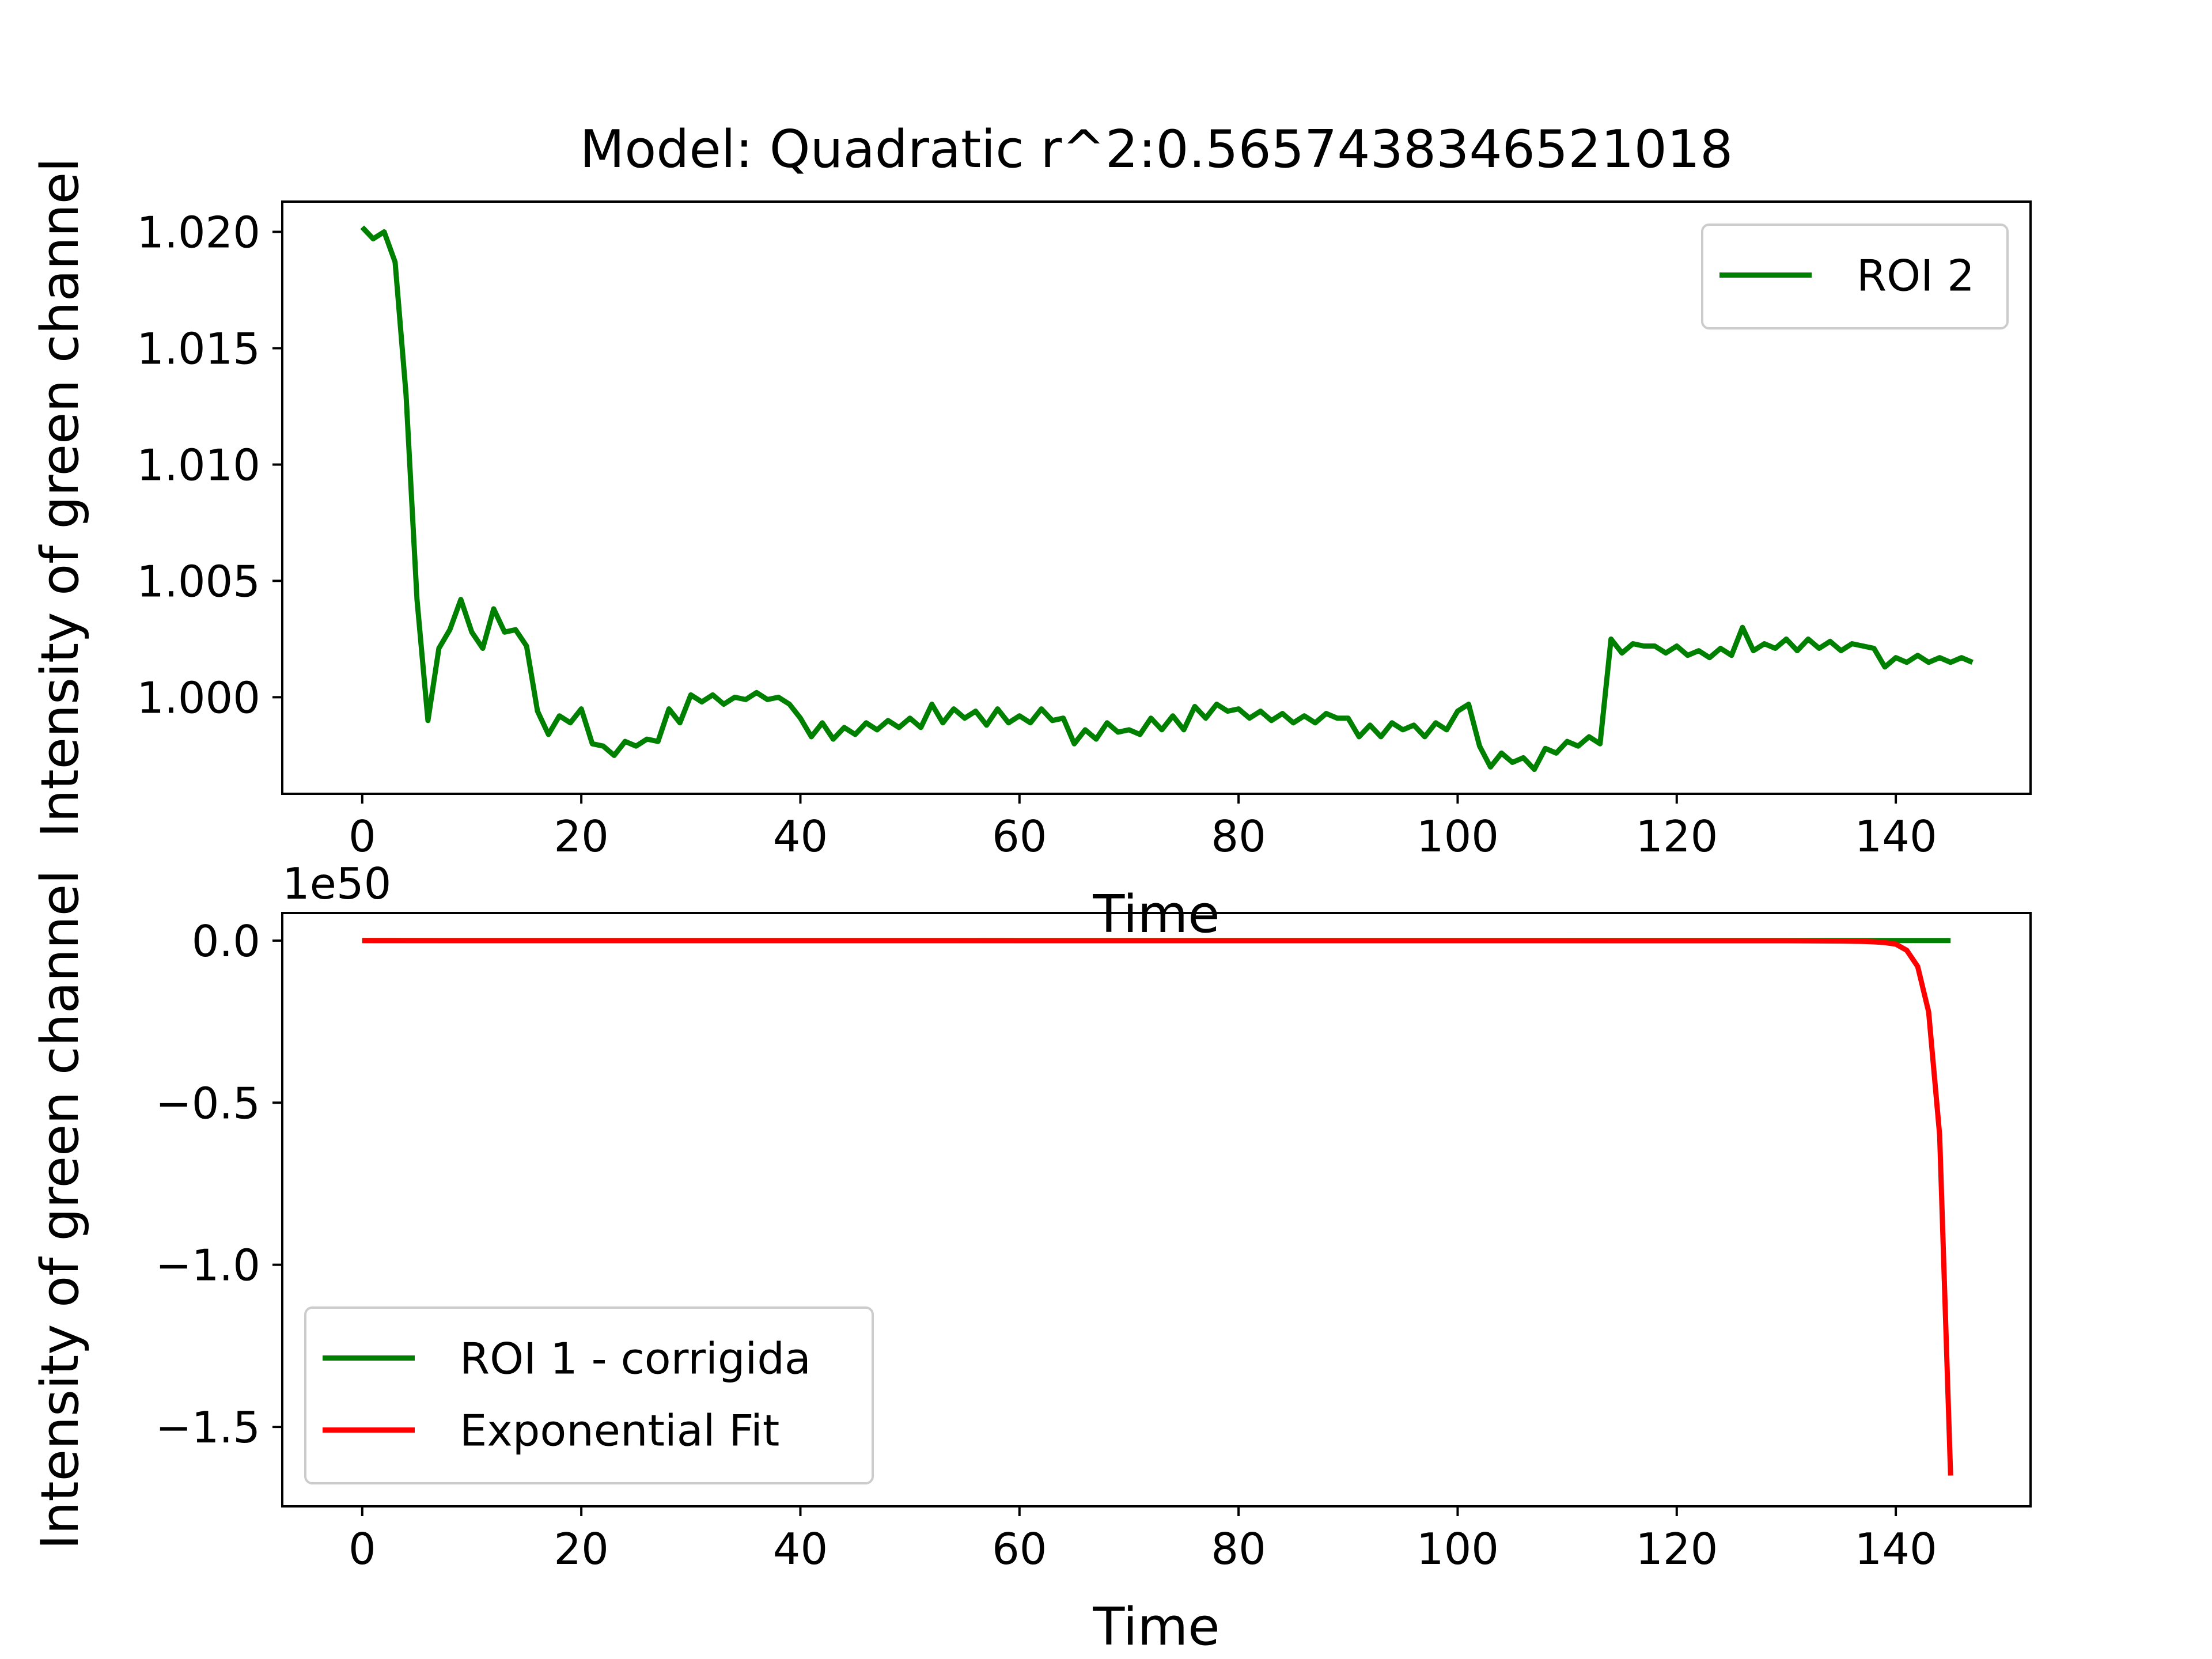 The image size is (2212, 1659). Describe the element at coordinates (198, 697) in the screenshot. I see `y-tick-label: 1.000` at that location.